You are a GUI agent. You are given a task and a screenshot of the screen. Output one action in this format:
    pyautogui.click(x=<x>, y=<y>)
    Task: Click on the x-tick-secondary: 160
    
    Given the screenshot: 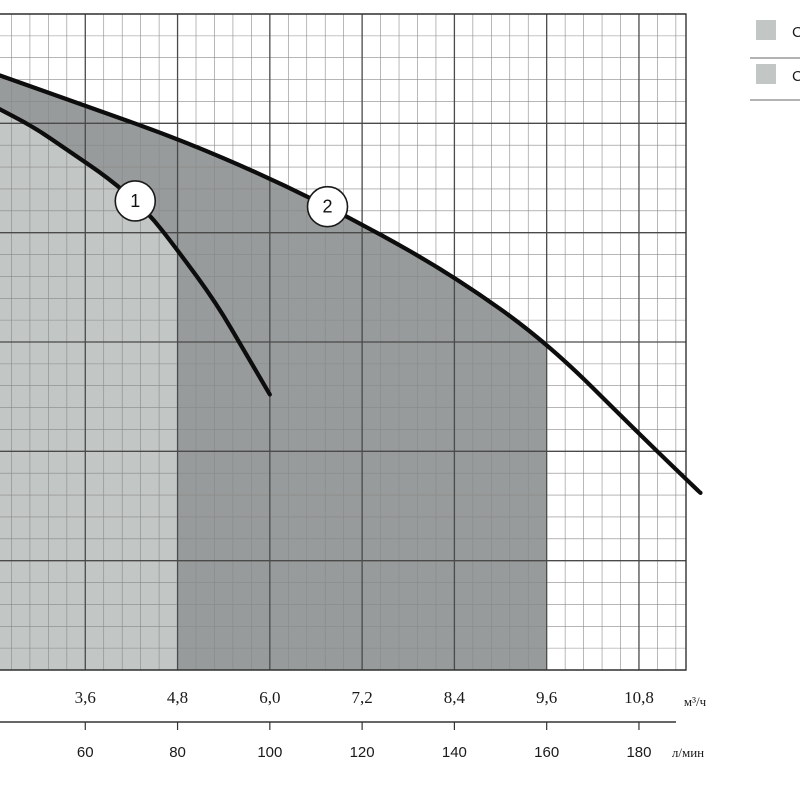 What is the action you would take?
    pyautogui.click(x=546, y=752)
    